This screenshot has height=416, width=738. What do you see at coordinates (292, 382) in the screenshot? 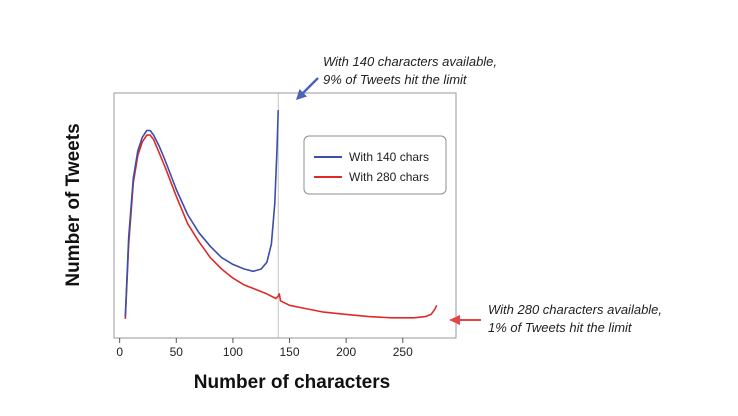
I see `x-axis-title: Number of characters` at bounding box center [292, 382].